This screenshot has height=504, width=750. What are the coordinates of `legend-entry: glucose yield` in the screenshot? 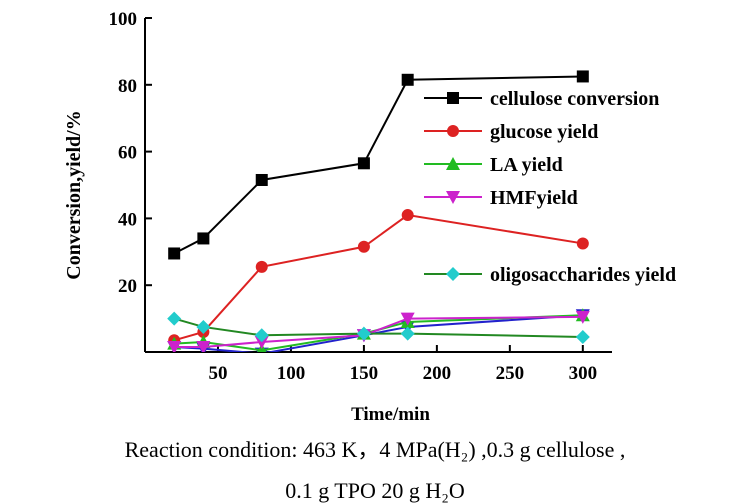 It's located at (511, 132).